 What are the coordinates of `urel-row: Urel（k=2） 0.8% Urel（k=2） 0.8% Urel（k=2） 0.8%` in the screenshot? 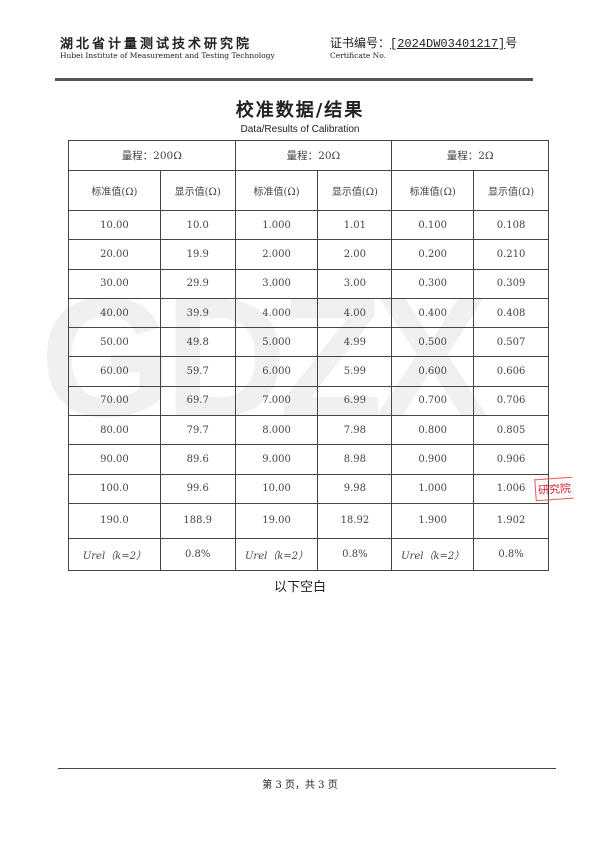 It's located at (308, 554).